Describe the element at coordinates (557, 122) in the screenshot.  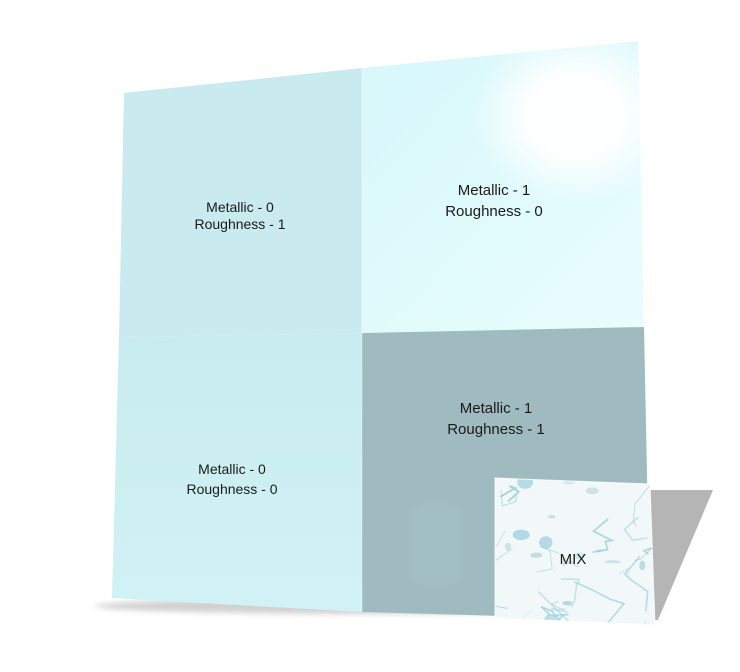
I see `specular-highlight` at that location.